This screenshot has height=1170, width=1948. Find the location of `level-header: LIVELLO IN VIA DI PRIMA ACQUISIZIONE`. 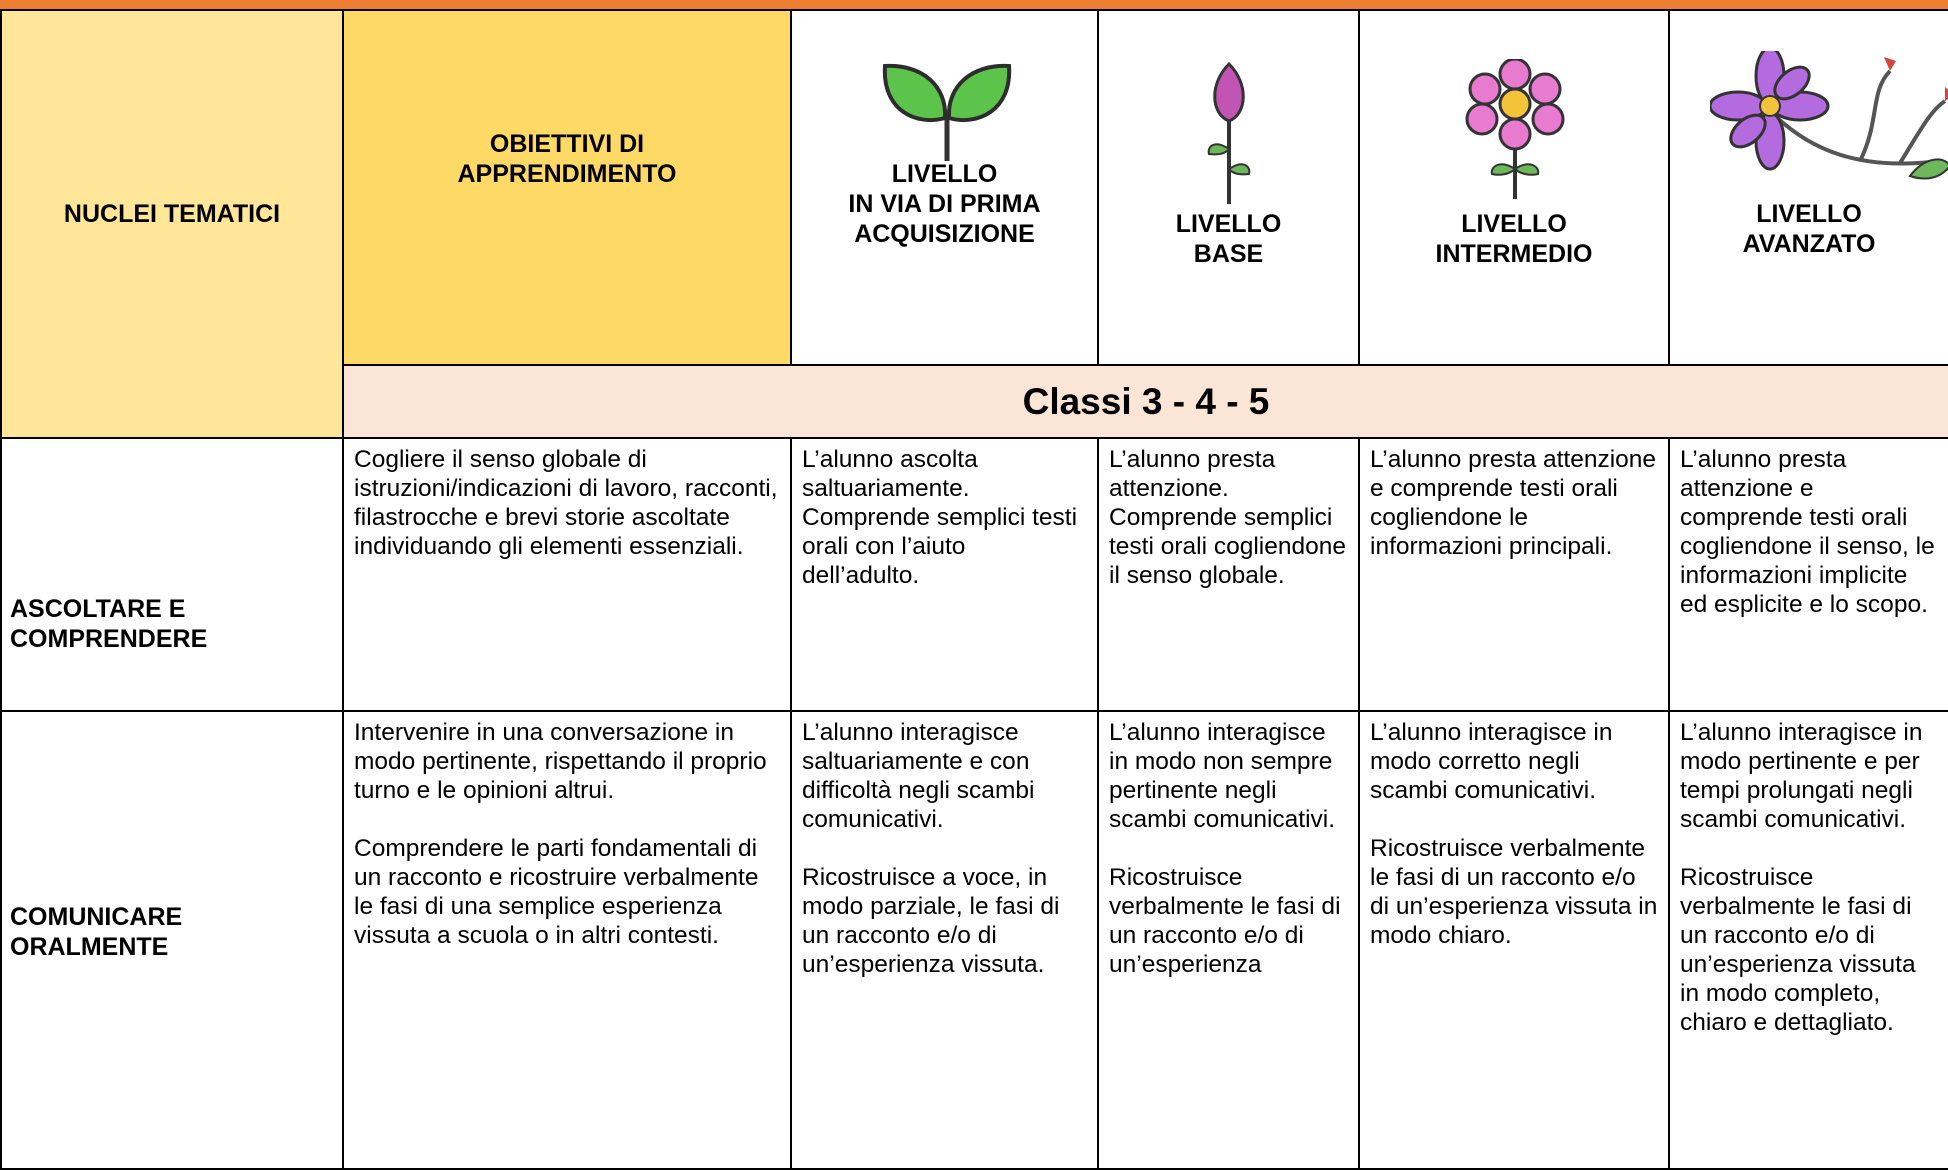

level-header: LIVELLO IN VIA DI PRIMA ACQUISIZIONE is located at coordinates (944, 204).